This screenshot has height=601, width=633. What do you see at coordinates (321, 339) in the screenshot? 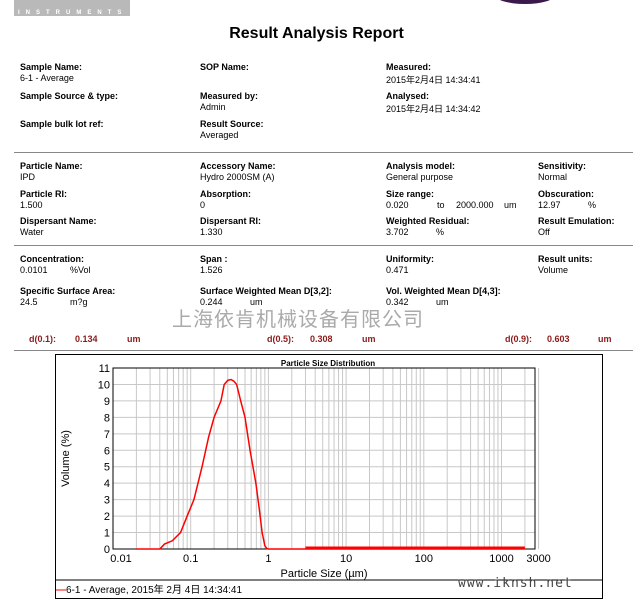
I see `d-value-value: 0.308` at bounding box center [321, 339].